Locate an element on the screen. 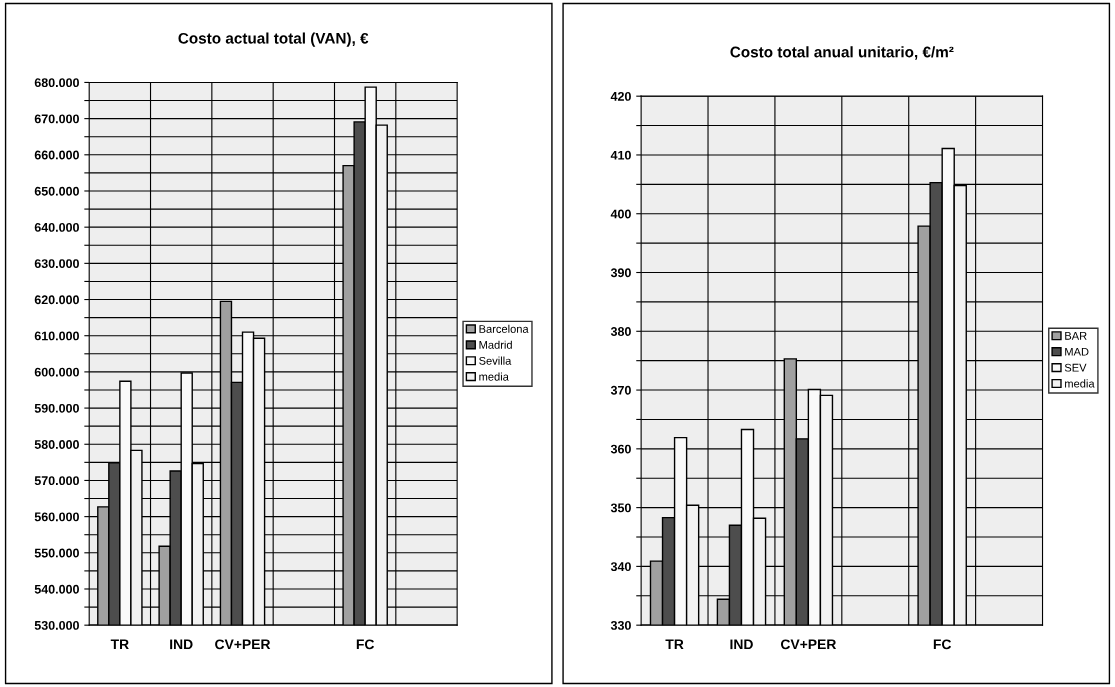 The height and width of the screenshot is (687, 1115). y-tick-label: 350 is located at coordinates (620, 508).